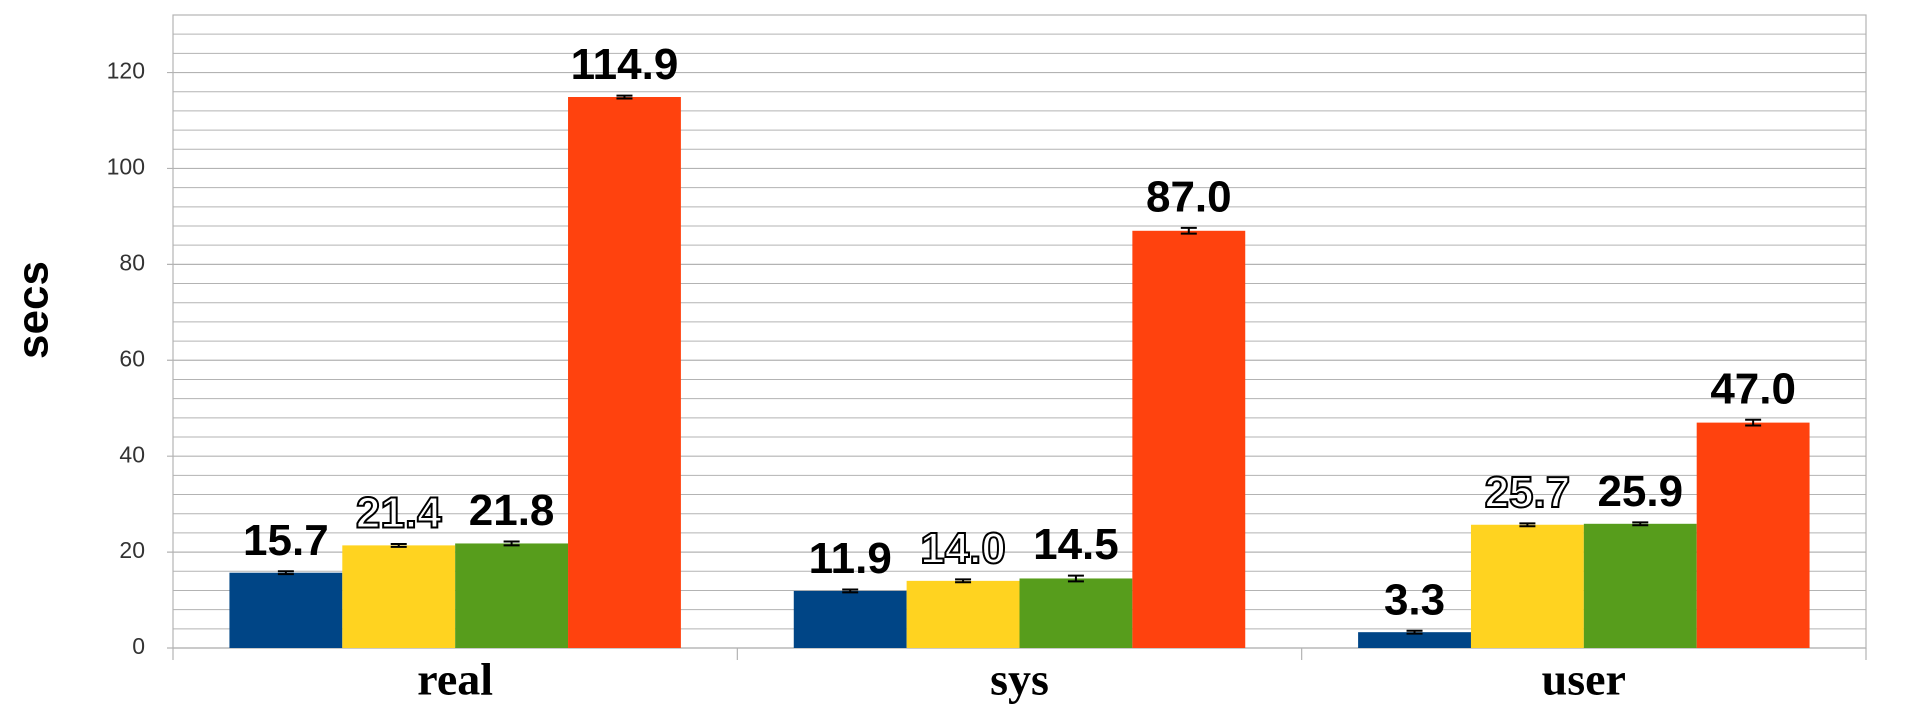  What do you see at coordinates (132, 358) in the screenshot?
I see `y-tick-label: 60` at bounding box center [132, 358].